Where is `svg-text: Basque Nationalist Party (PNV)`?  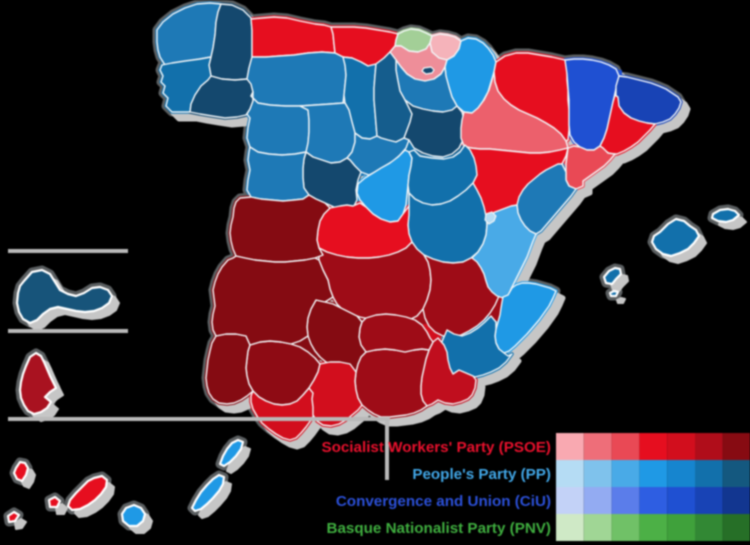
svg-text: Basque Nationalist Party (PNV) is located at coordinates (439, 528).